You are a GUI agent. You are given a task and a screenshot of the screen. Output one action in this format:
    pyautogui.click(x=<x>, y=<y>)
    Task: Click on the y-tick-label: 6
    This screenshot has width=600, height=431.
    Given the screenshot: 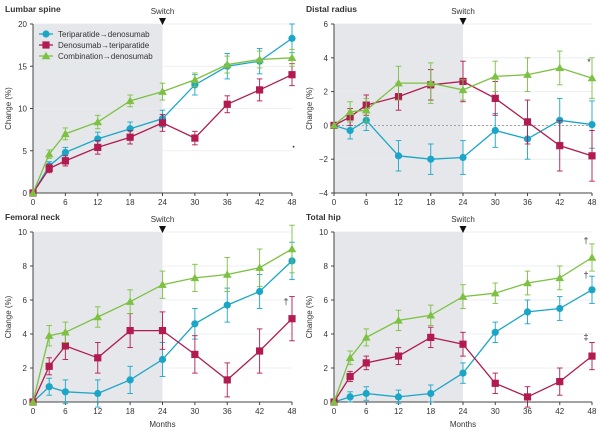 What is the action you would take?
    pyautogui.click(x=326, y=300)
    